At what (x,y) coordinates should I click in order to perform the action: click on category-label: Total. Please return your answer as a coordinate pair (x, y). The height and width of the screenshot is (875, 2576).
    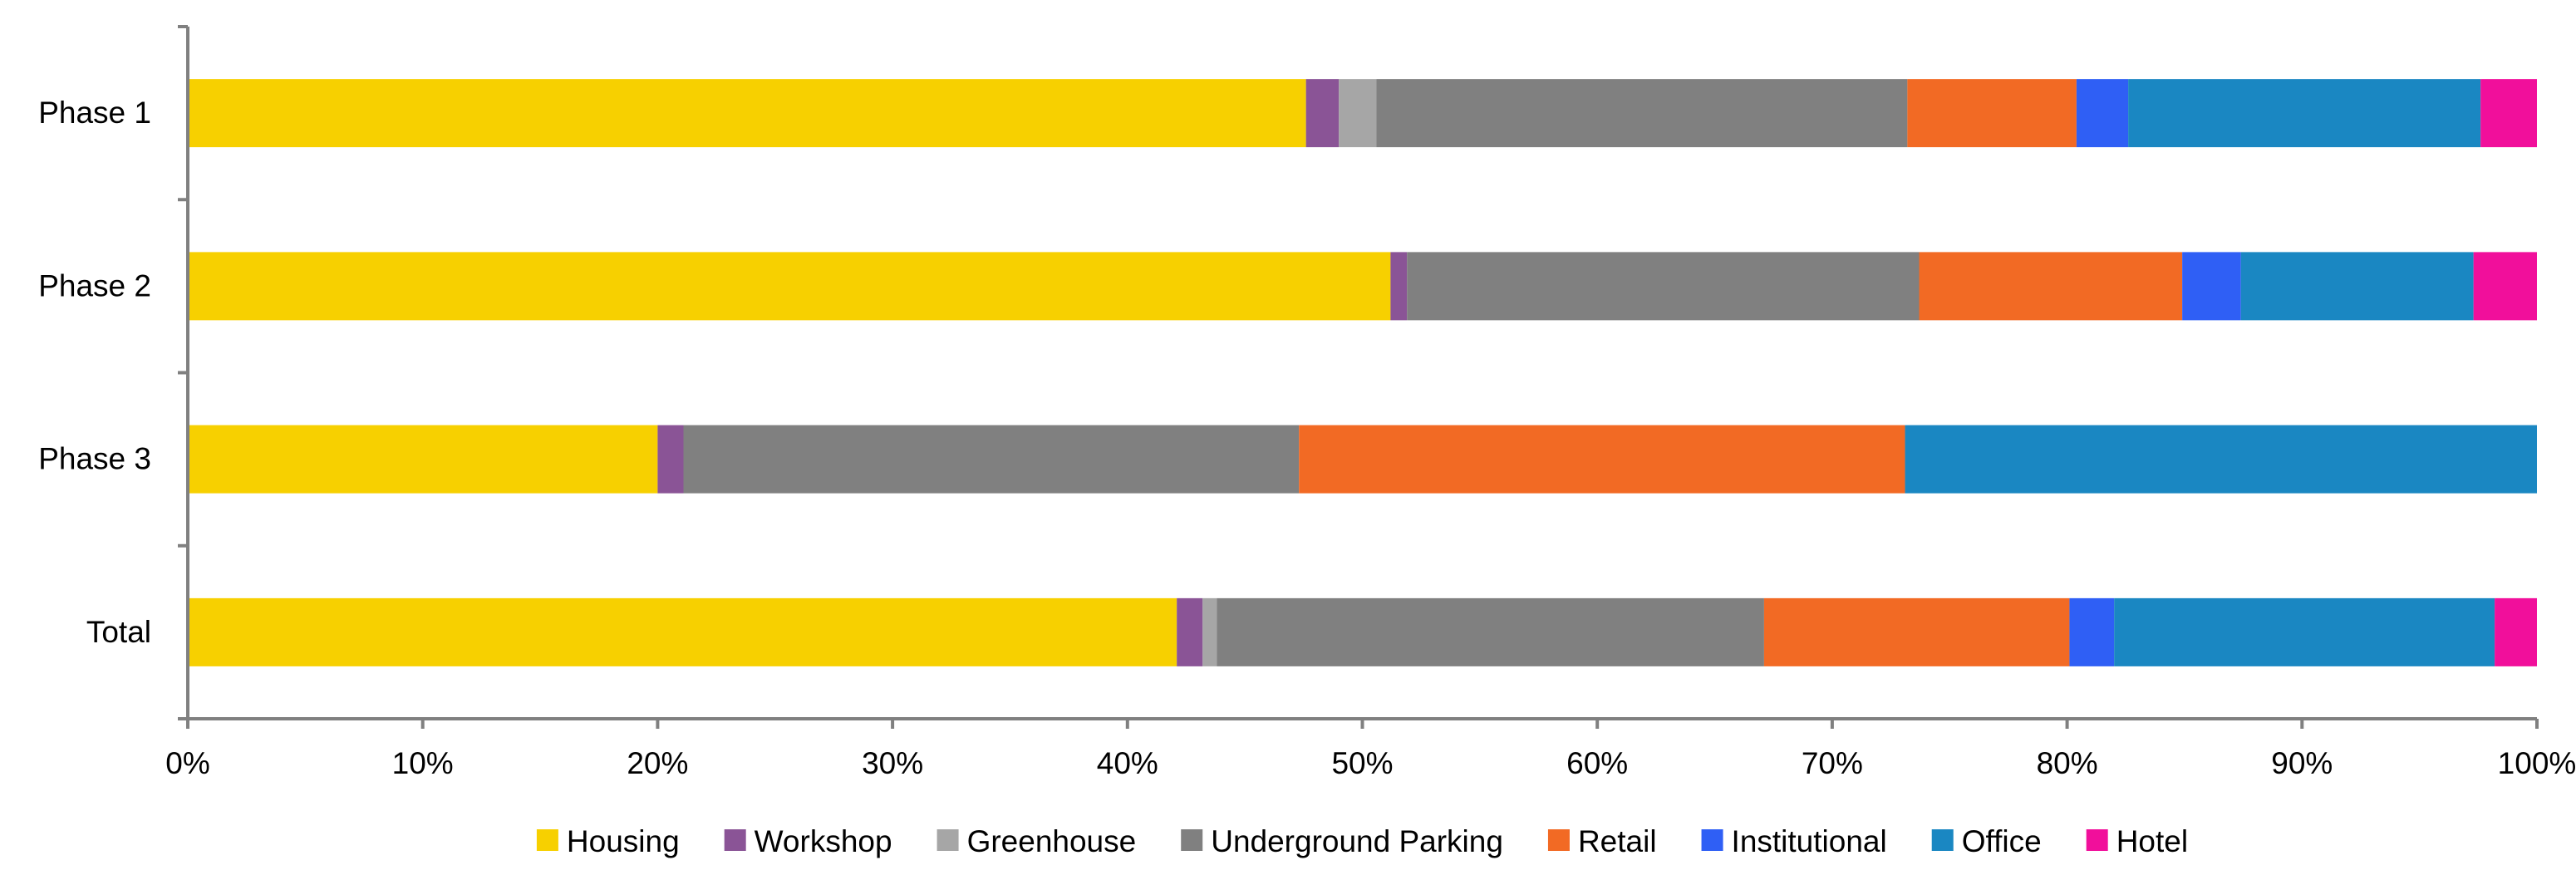
    Looking at the image, I should click on (119, 632).